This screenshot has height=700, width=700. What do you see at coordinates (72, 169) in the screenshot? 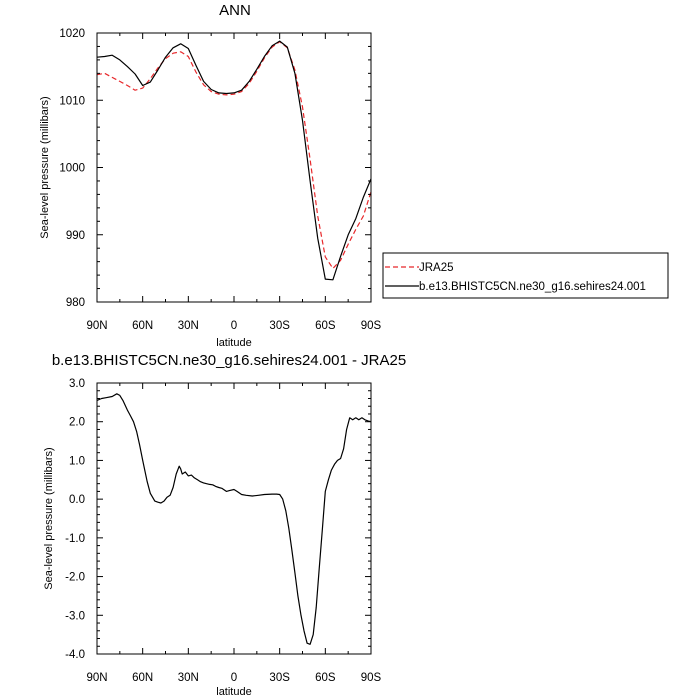
I see `top-y-tick-label: 1000` at bounding box center [72, 169].